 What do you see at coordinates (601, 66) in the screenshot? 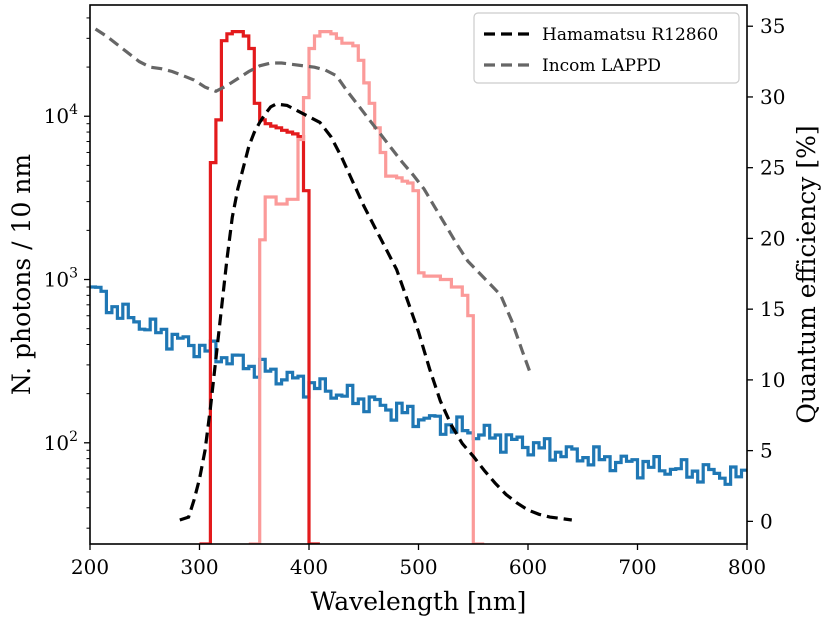
I see `legend-label: Incom LAPPD` at bounding box center [601, 66].